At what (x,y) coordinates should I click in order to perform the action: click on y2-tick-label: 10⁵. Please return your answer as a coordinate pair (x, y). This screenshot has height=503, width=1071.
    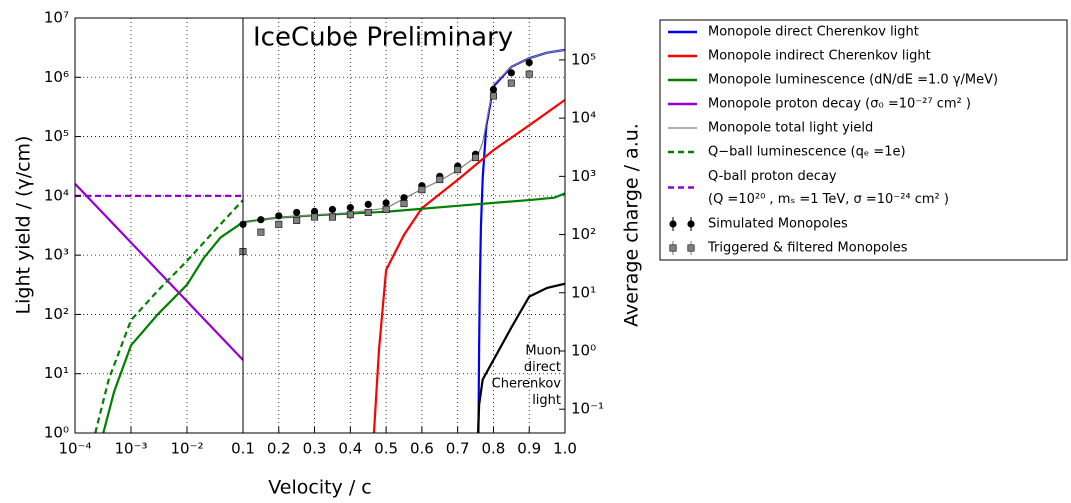
    Looking at the image, I should click on (583, 59).